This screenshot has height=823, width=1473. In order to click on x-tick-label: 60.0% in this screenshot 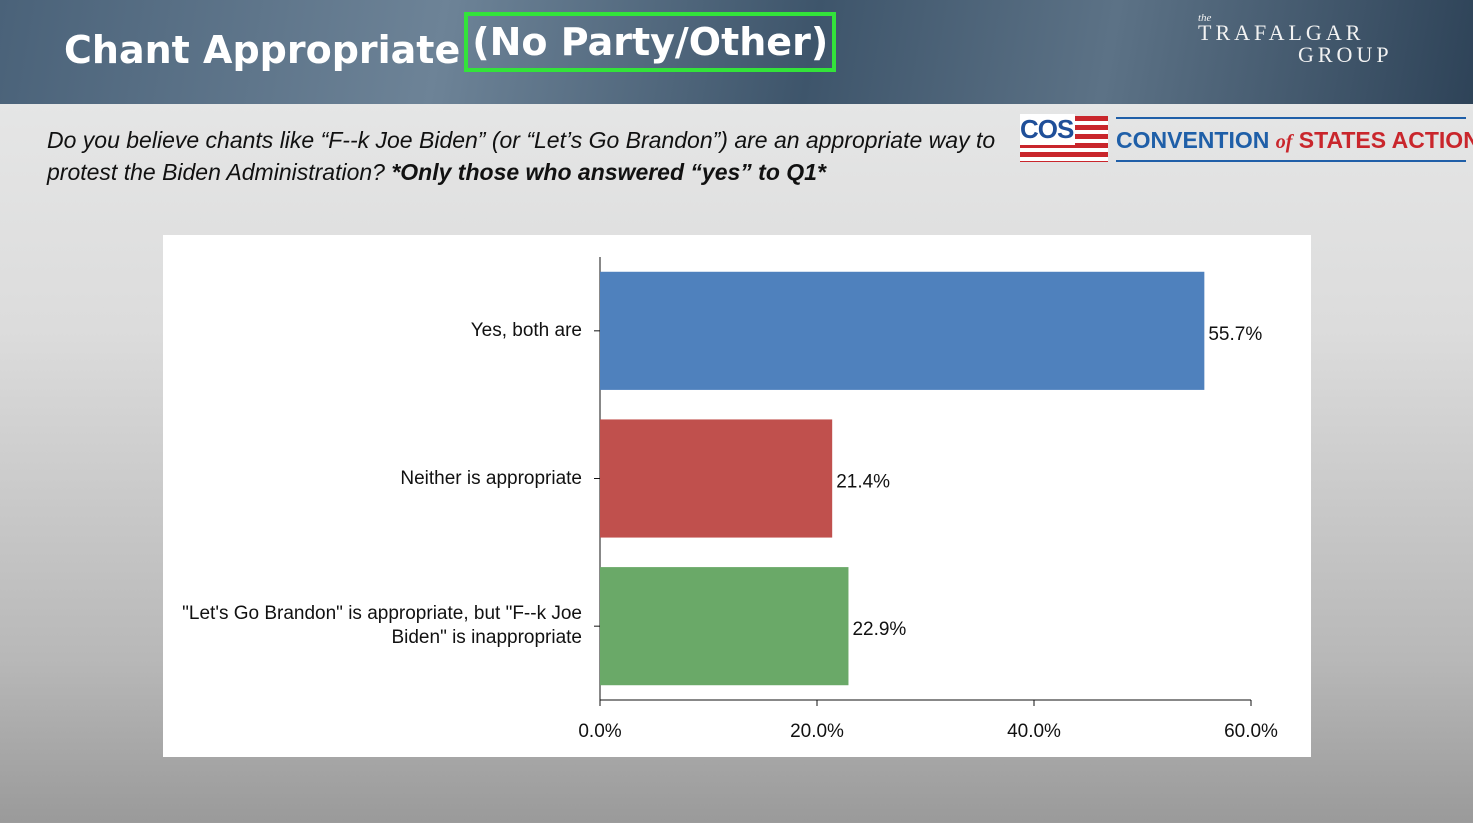, I will do `click(1251, 731)`.